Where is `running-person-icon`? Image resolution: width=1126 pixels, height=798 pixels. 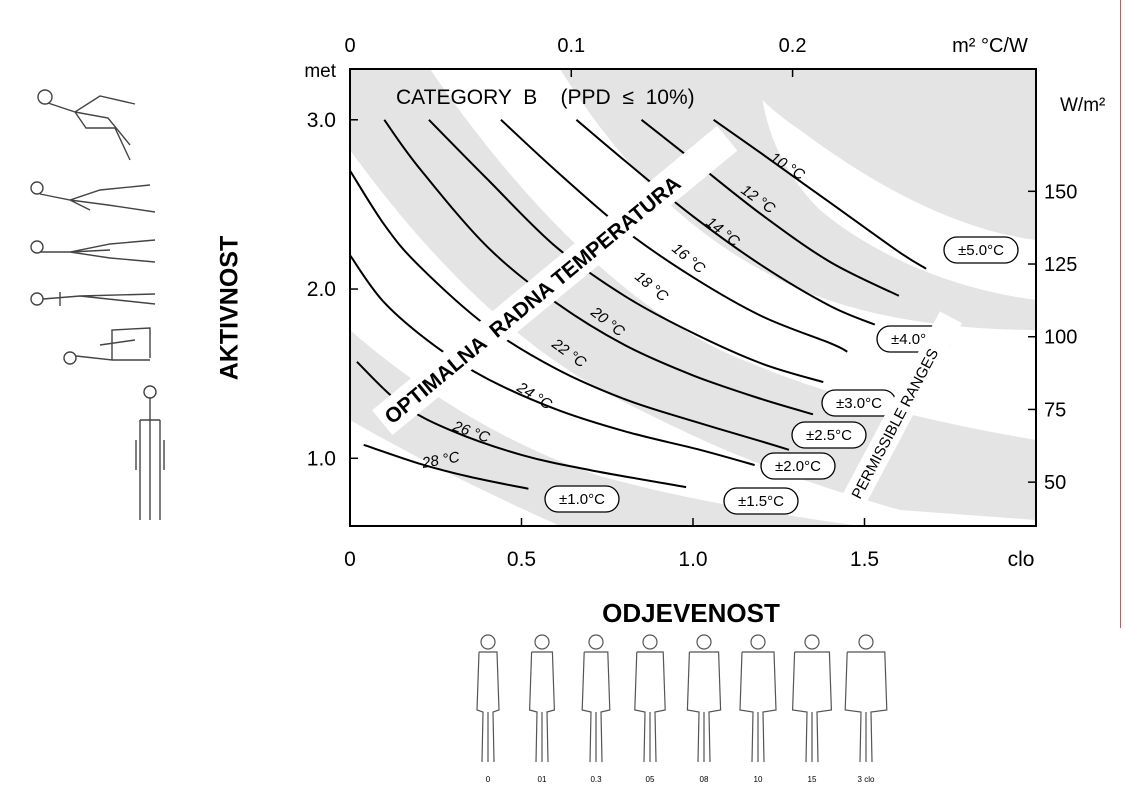 running-person-icon is located at coordinates (86, 125).